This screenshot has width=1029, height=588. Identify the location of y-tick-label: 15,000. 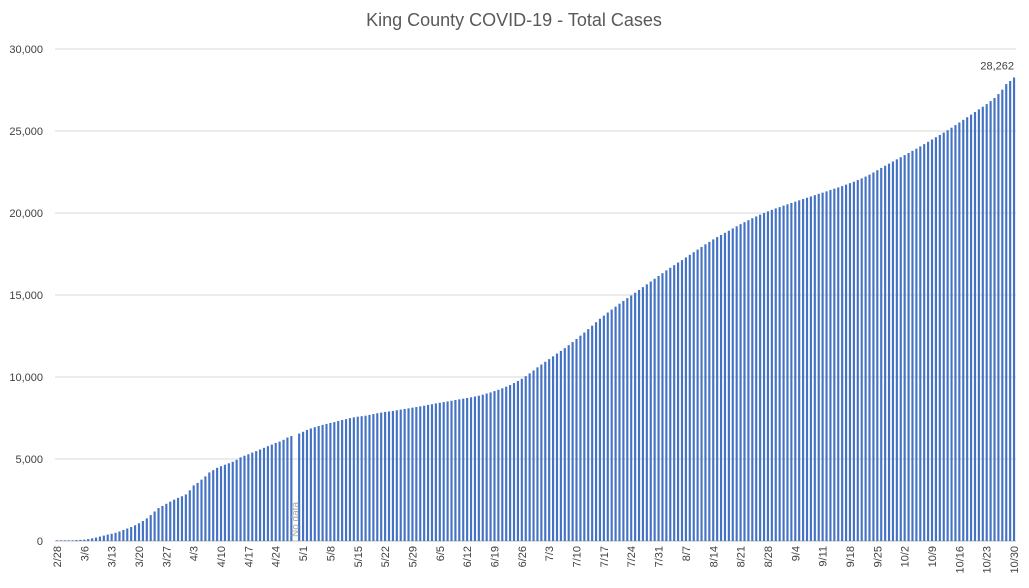
(26, 296).